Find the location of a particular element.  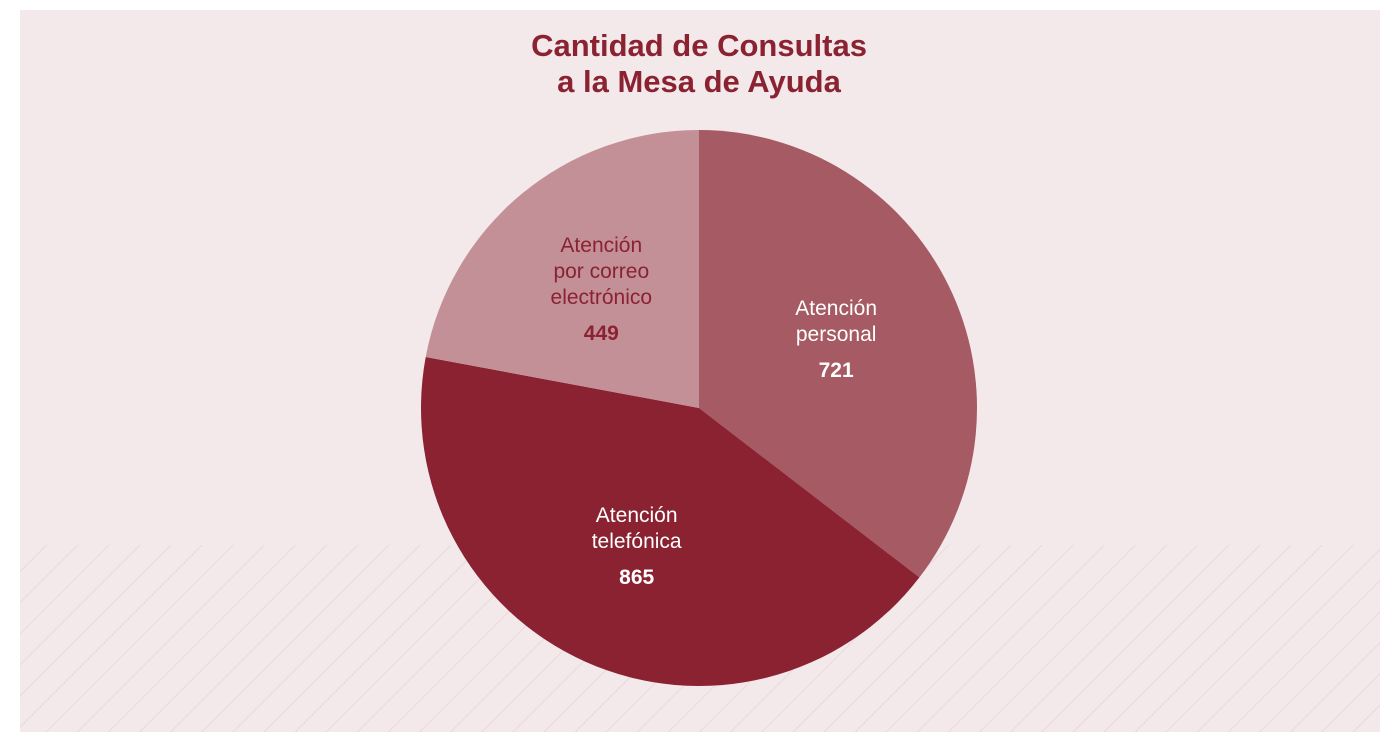

slice-label: por correo is located at coordinates (601, 271).